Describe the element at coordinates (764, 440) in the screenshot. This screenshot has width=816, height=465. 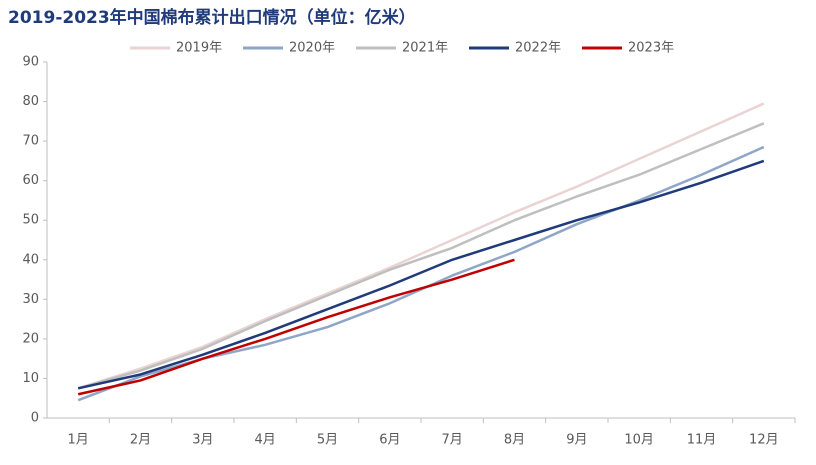
I see `x-tick-label: 12月` at that location.